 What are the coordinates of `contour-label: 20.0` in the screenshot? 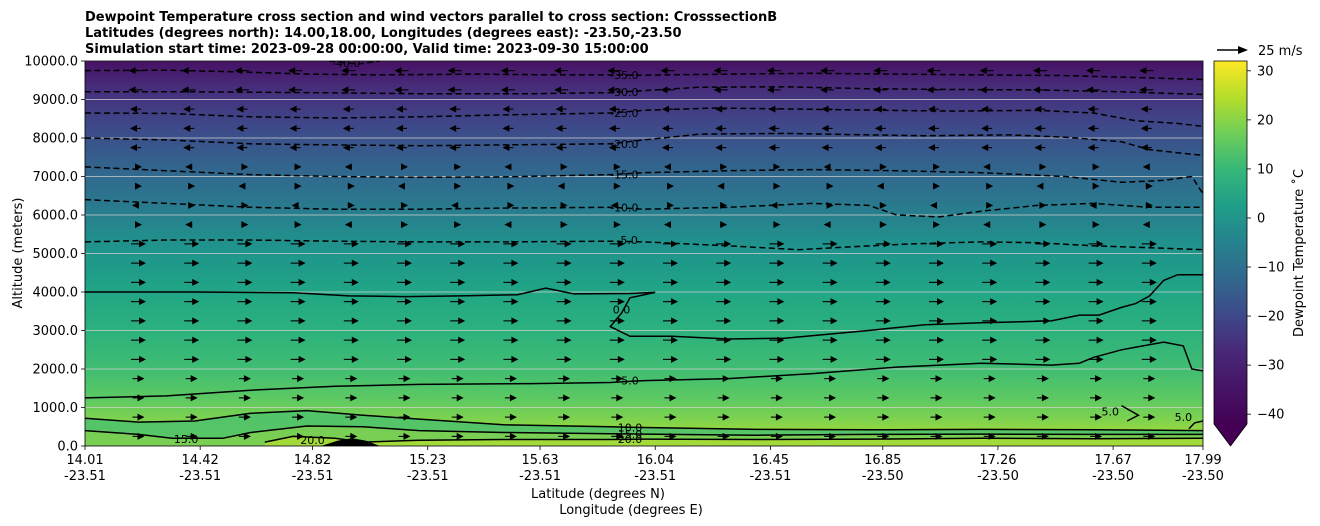 It's located at (312, 440).